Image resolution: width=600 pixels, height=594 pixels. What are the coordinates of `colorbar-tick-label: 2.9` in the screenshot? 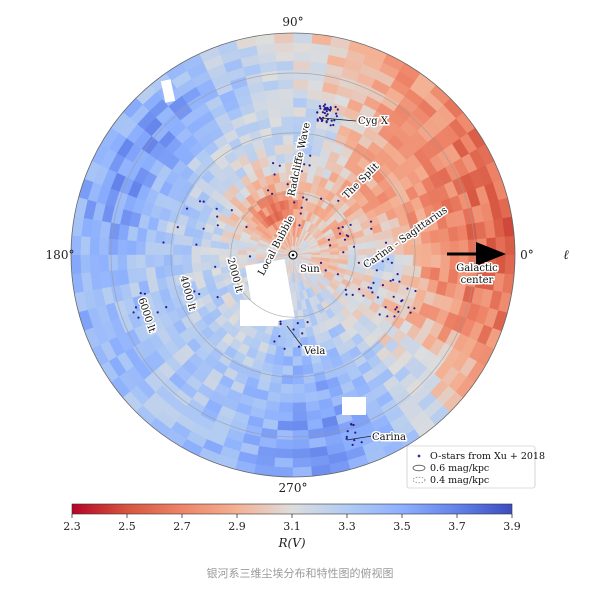 It's located at (237, 526).